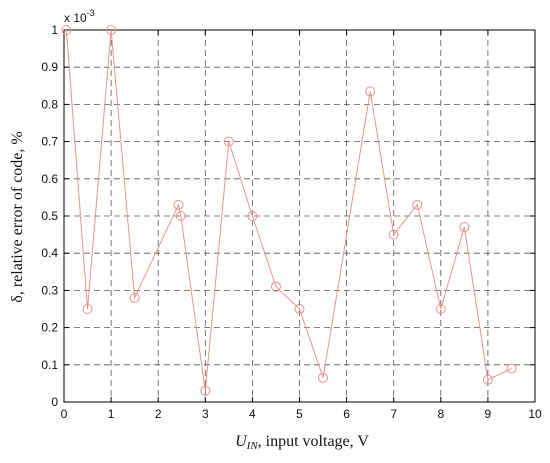 Image resolution: width=550 pixels, height=463 pixels. Describe the element at coordinates (488, 414) in the screenshot. I see `x-tick-label: 9` at that location.